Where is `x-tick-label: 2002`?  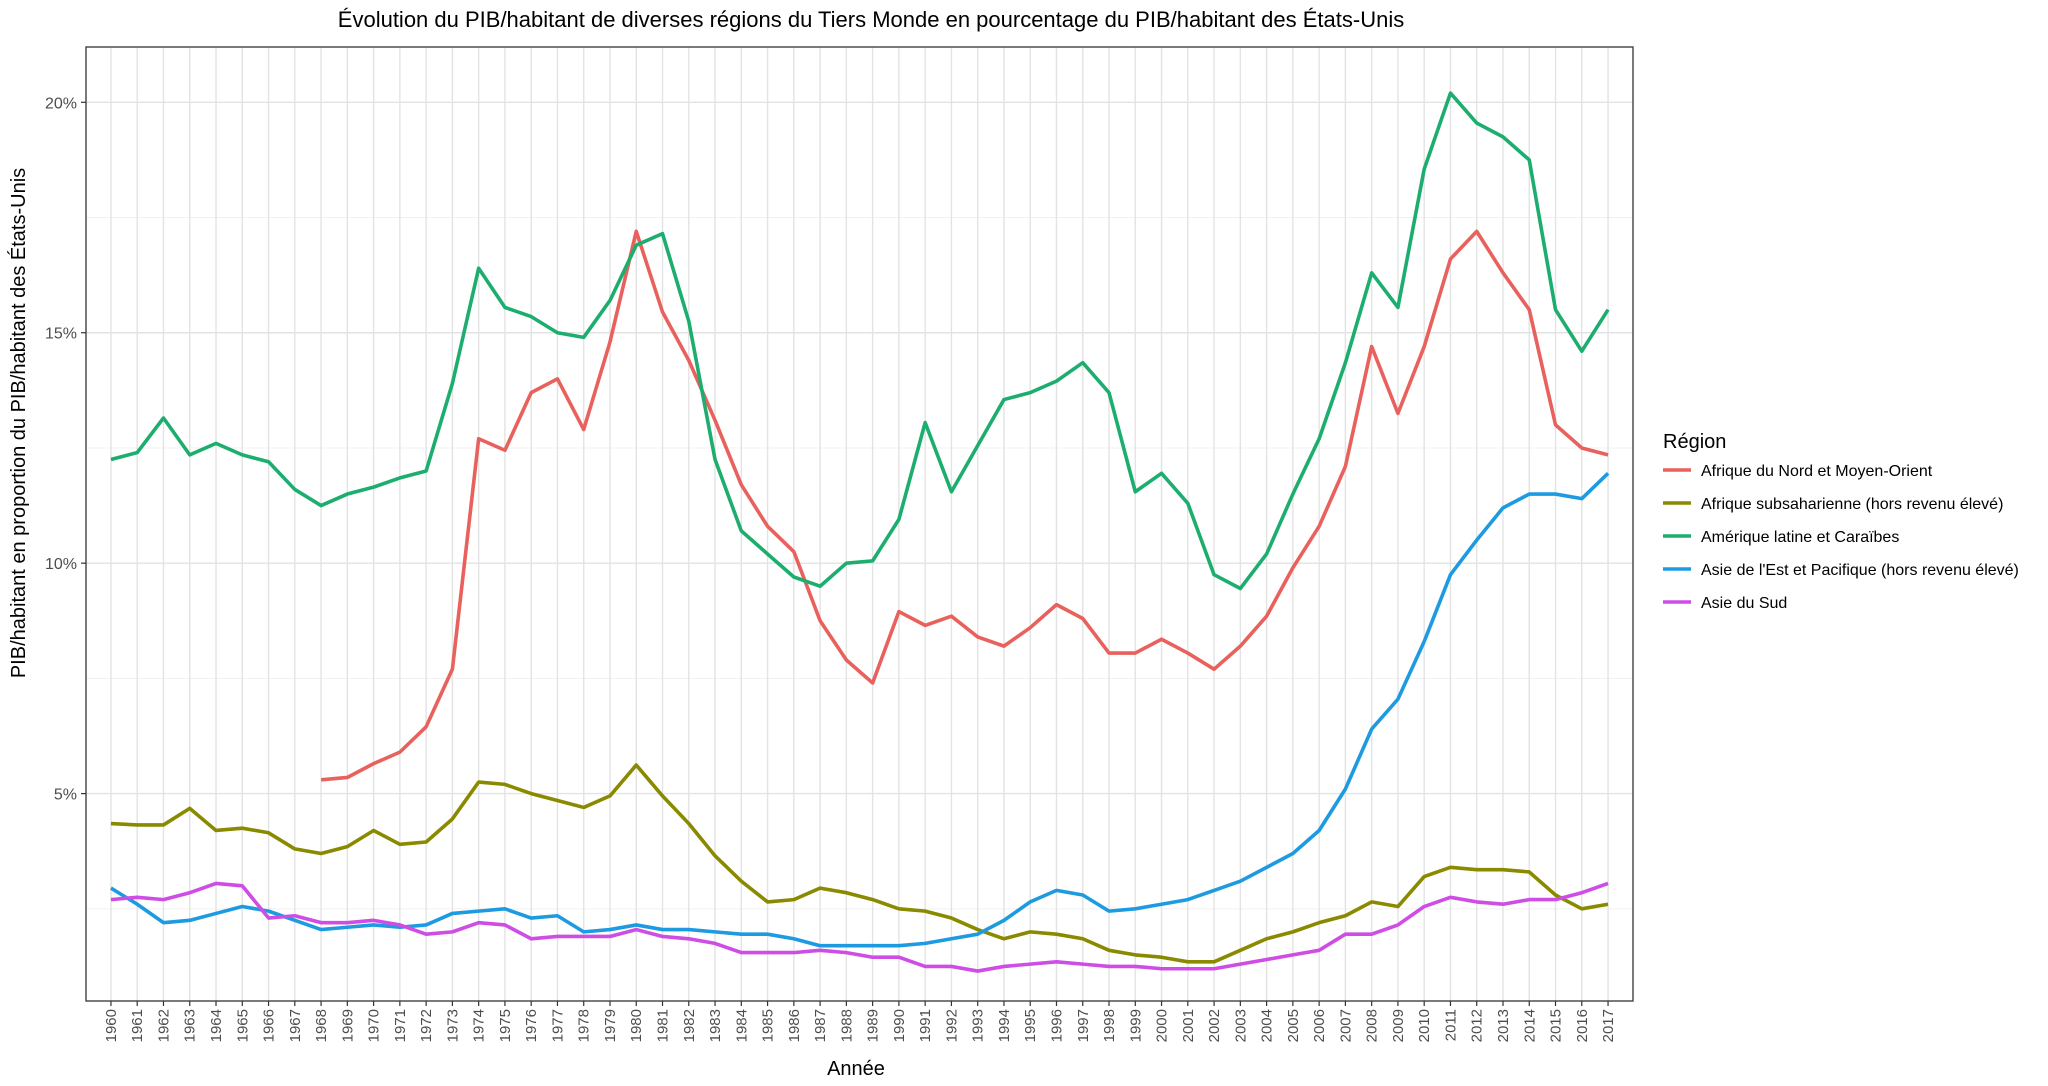 x-tick-label: 2002 is located at coordinates (1214, 1025).